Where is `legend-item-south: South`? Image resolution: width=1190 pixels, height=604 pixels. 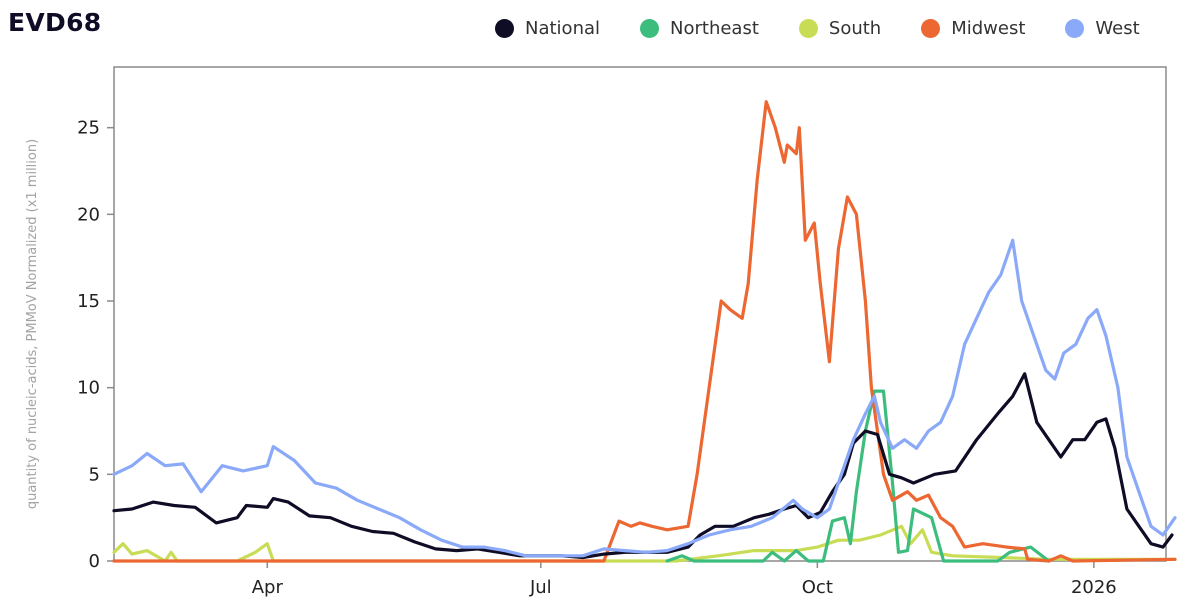 legend-item-south: South is located at coordinates (840, 28).